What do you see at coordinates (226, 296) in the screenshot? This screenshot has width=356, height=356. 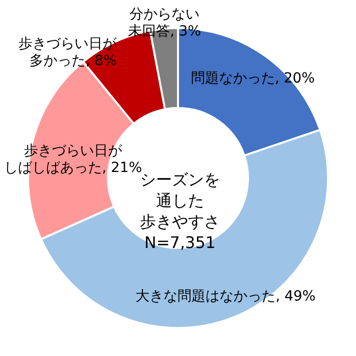 I see `slice-label: 大きな問題はなかった, 49%` at bounding box center [226, 296].